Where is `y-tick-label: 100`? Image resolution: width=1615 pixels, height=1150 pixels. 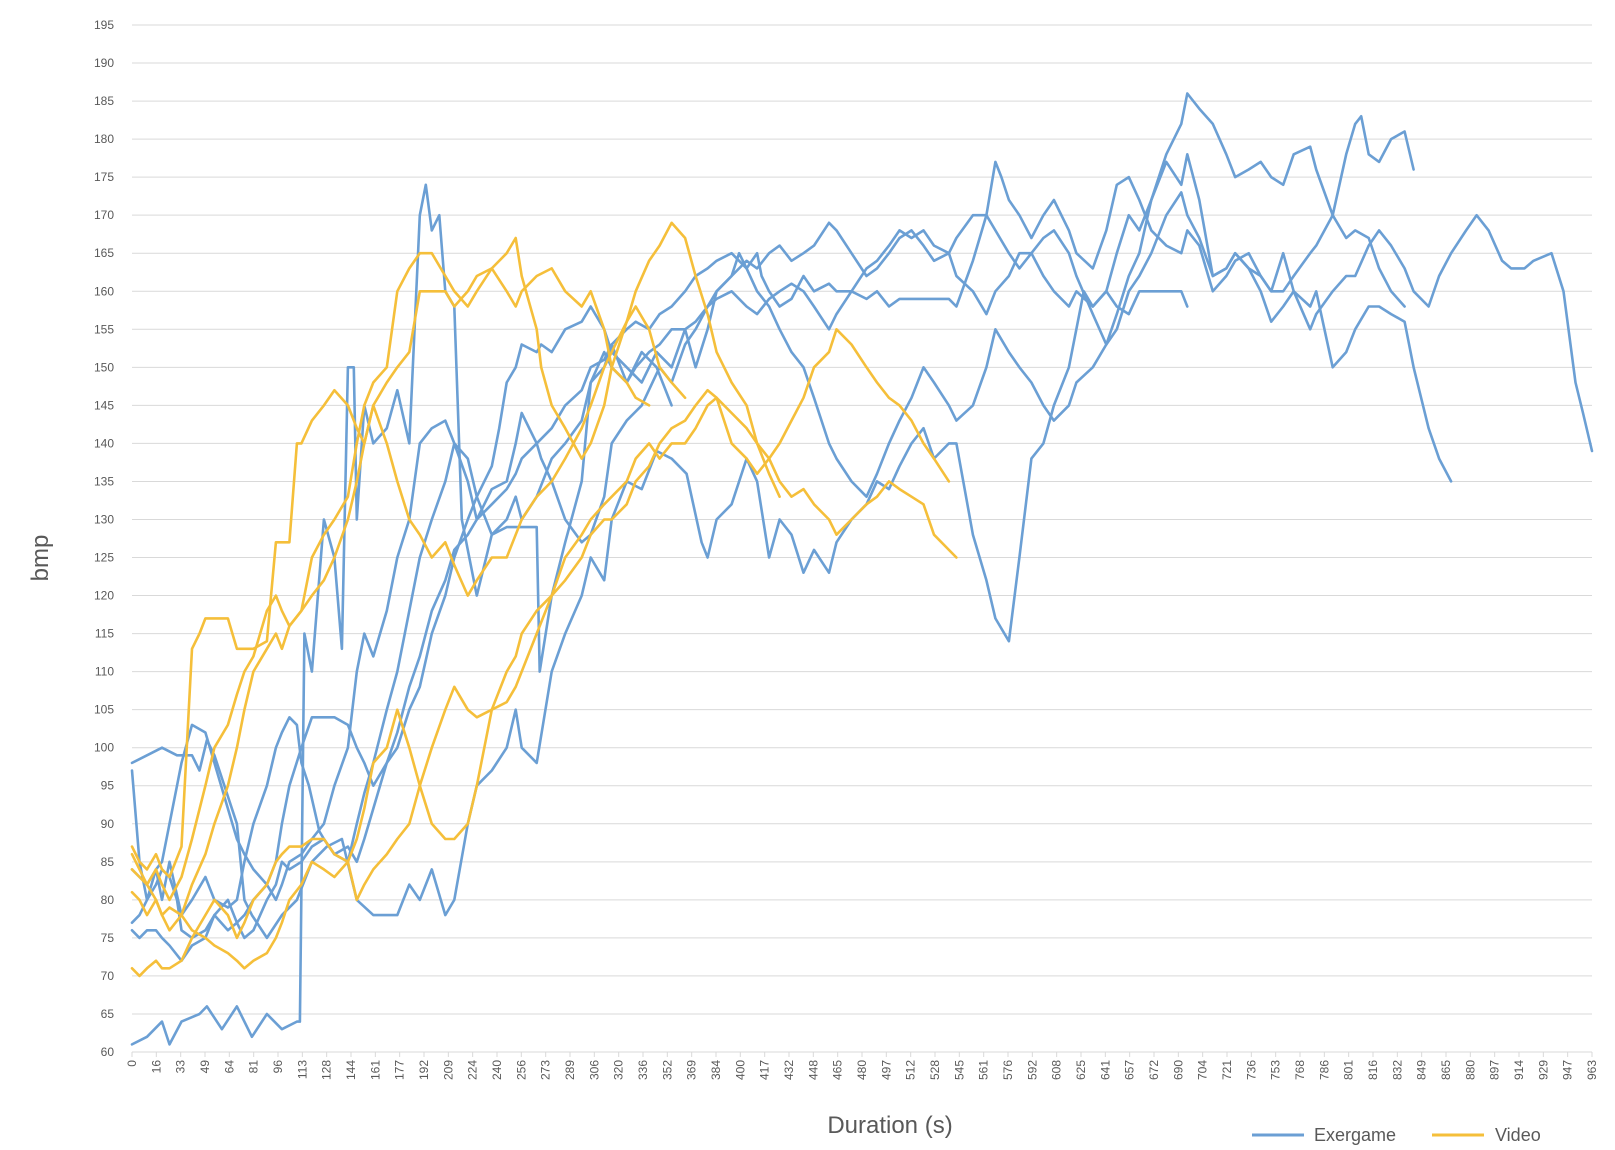
y-tick-label: 100 is located at coordinates (104, 748).